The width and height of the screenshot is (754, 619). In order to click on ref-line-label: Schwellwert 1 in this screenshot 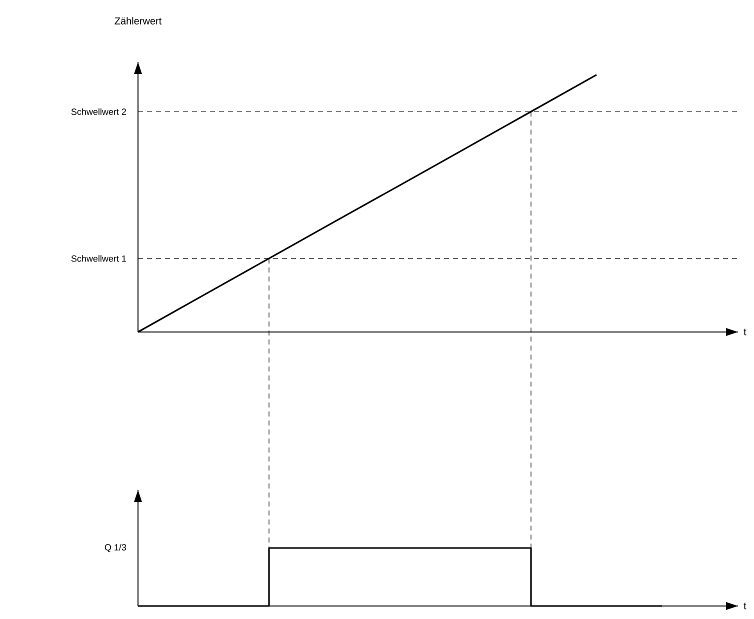, I will do `click(98, 258)`.